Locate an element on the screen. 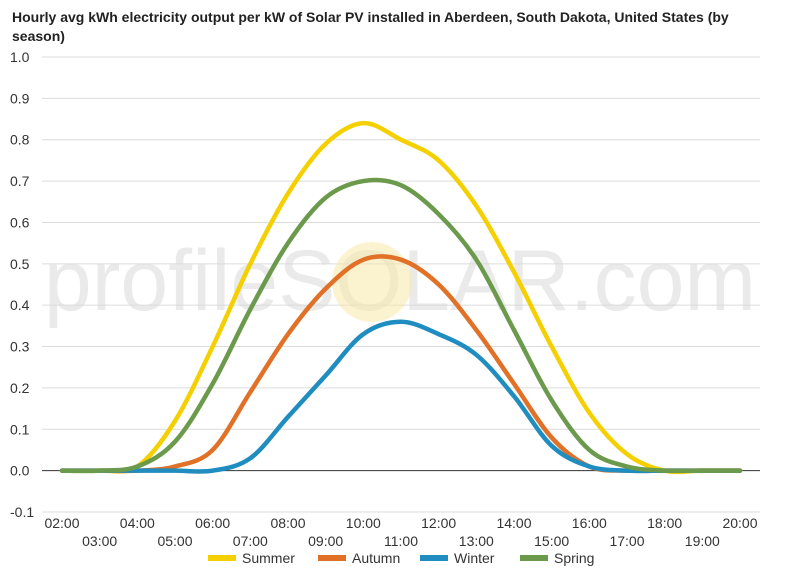 The width and height of the screenshot is (800, 570). x-tick-label: 19:00 is located at coordinates (702, 541).